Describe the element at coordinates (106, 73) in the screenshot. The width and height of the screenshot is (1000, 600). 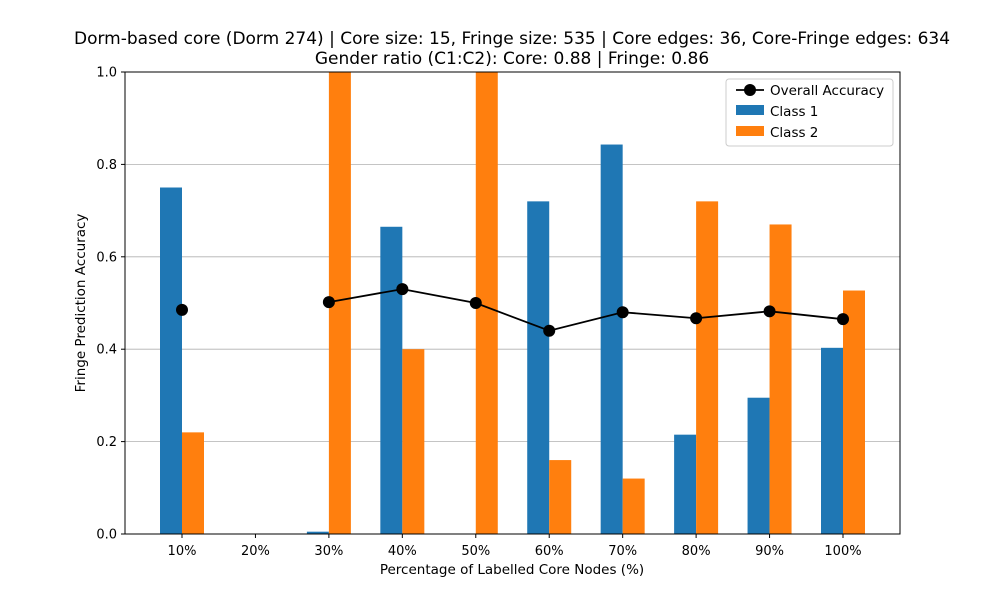
I see `y-tick-label: 1.0` at that location.